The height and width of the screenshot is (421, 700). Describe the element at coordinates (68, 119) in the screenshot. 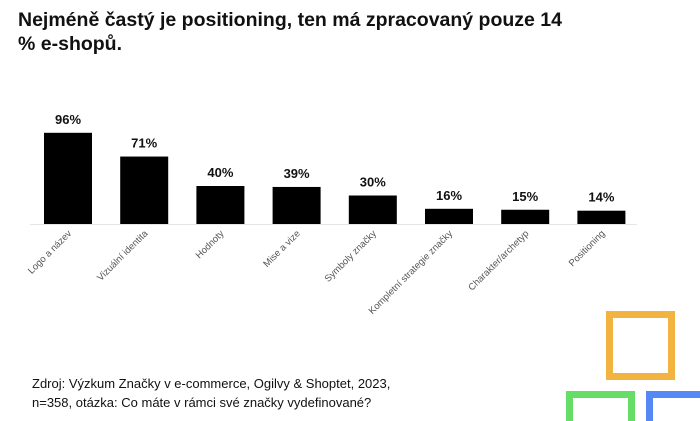

I see `data-label: 96%` at that location.